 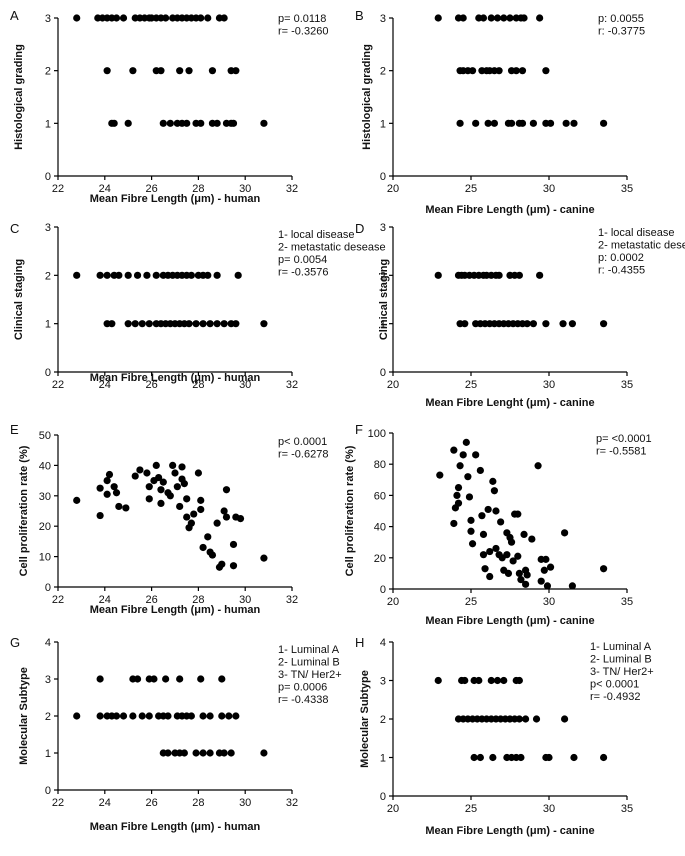 I want to click on x-tick-label: 32, so click(x=292, y=600).